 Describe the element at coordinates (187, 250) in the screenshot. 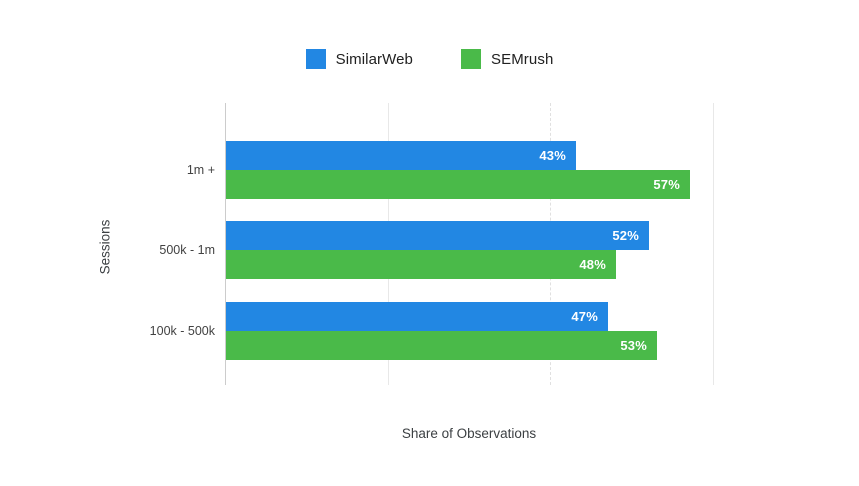

I see `category-label: 500k - 1m` at that location.